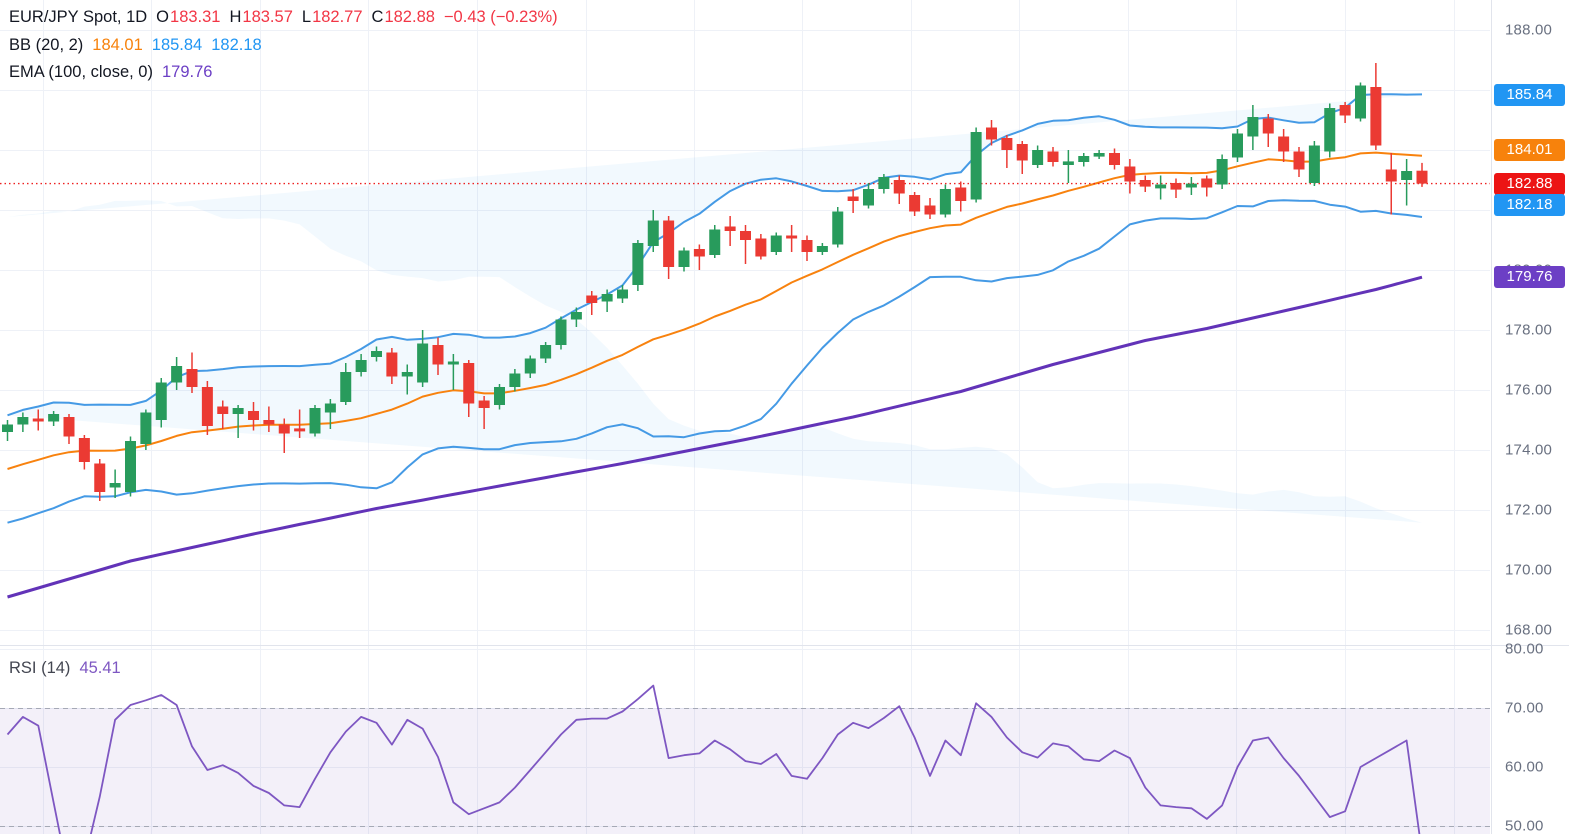 The height and width of the screenshot is (834, 1569). What do you see at coordinates (1529, 390) in the screenshot?
I see `price-axis-tick-label: 176.00` at bounding box center [1529, 390].